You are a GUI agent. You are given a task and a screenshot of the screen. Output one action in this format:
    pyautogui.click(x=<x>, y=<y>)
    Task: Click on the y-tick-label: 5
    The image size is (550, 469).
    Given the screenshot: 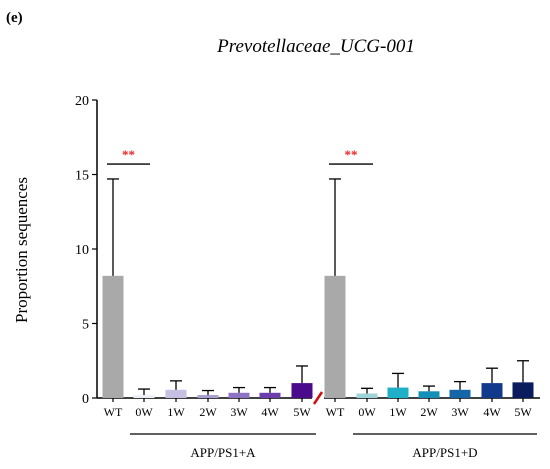 What is the action you would take?
    pyautogui.click(x=85, y=325)
    